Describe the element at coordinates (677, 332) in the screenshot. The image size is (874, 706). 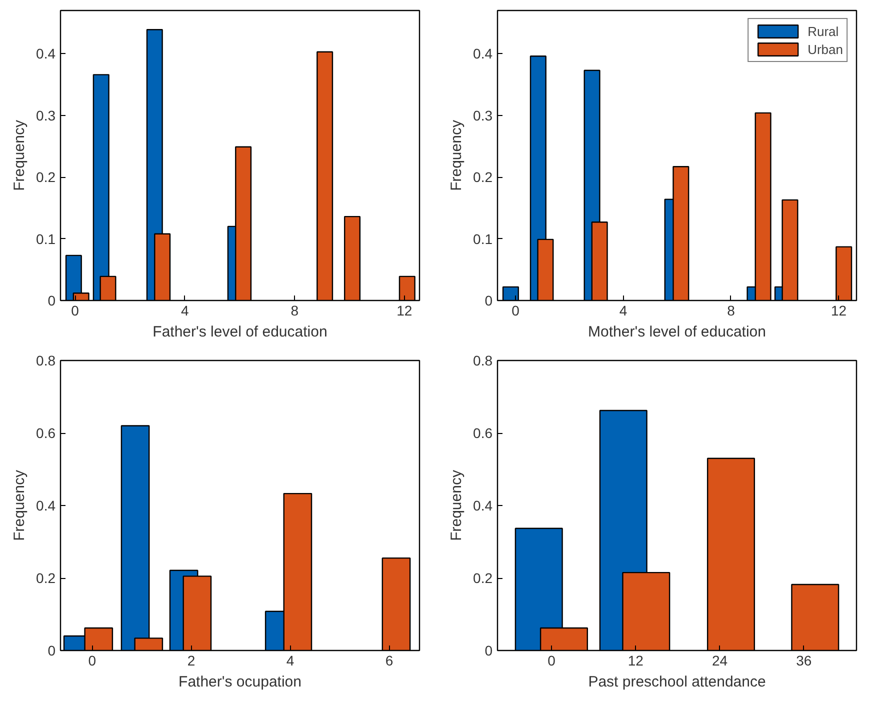
I see `x-axis-title: Mother's level of education` at that location.